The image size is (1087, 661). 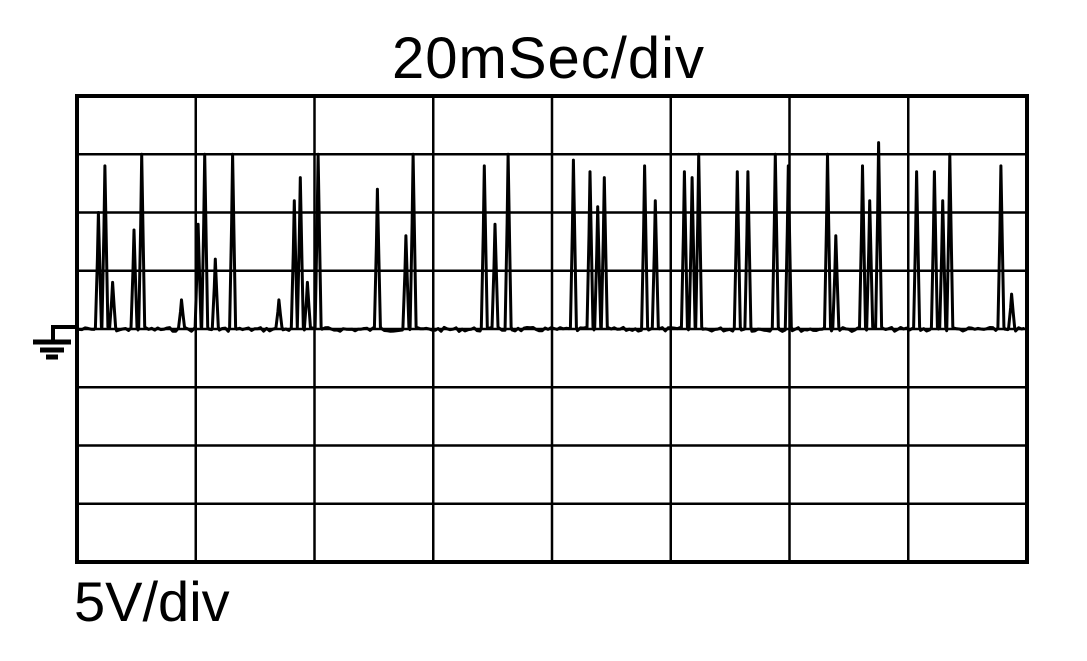 What do you see at coordinates (549, 58) in the screenshot?
I see `time-base-label: 20mSec/div` at bounding box center [549, 58].